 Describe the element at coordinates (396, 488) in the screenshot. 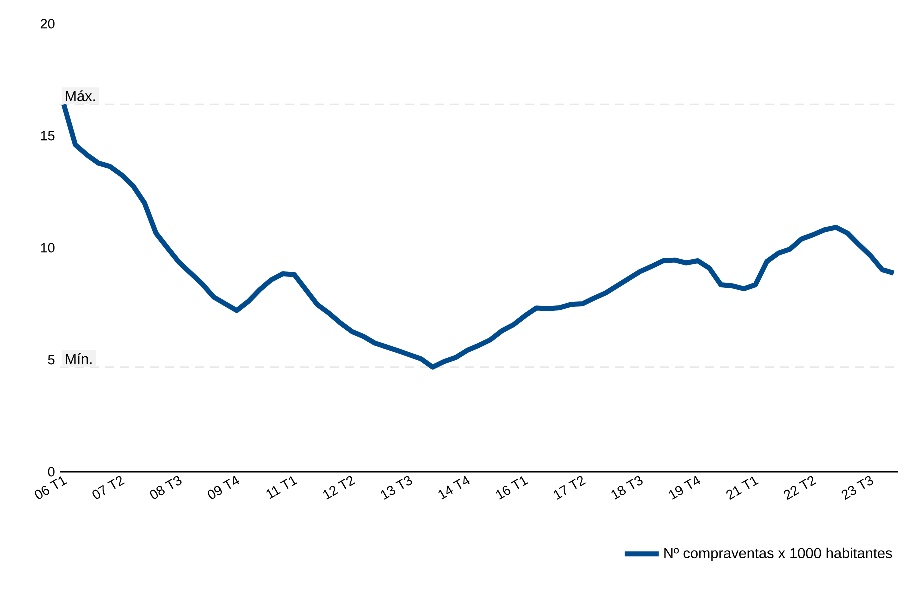

I see `x-tick-label: 13 T3` at that location.